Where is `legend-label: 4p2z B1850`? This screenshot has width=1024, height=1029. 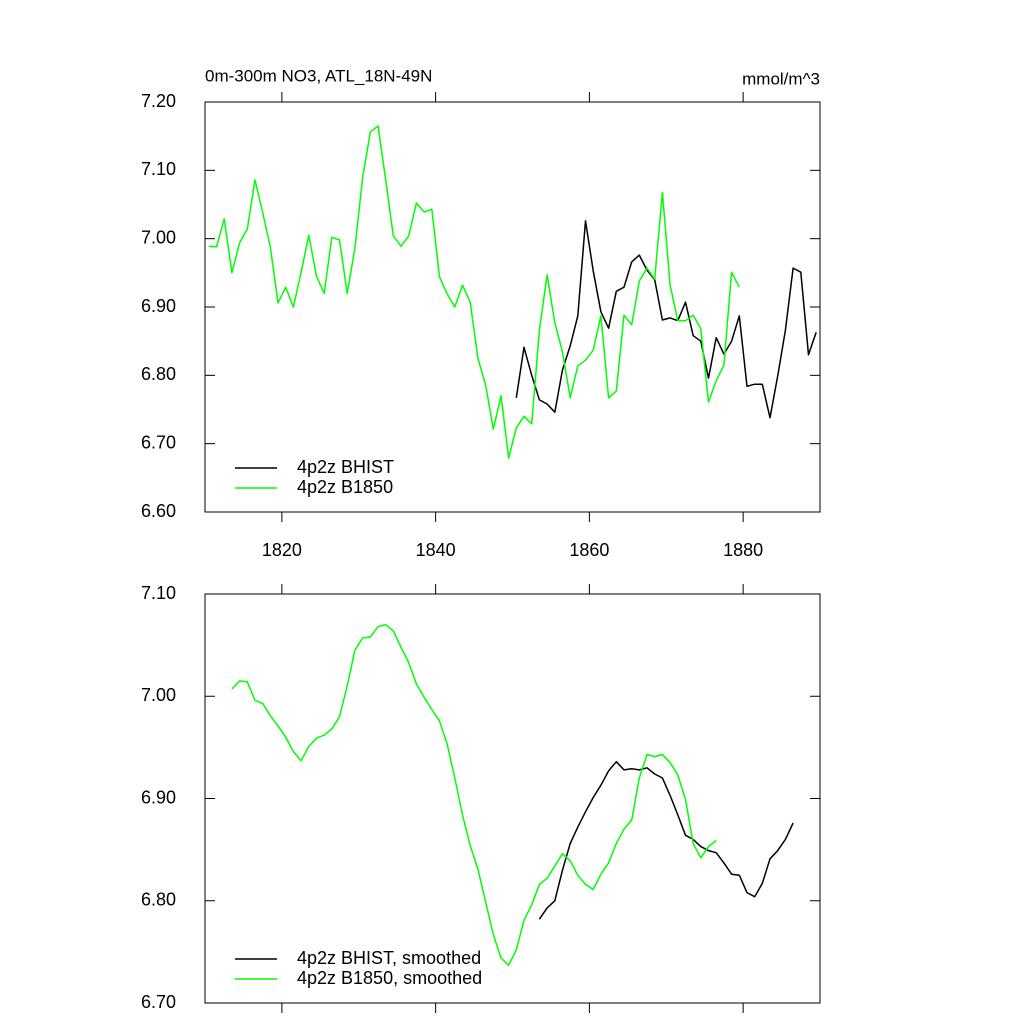
legend-label: 4p2z B1850 is located at coordinates (345, 487).